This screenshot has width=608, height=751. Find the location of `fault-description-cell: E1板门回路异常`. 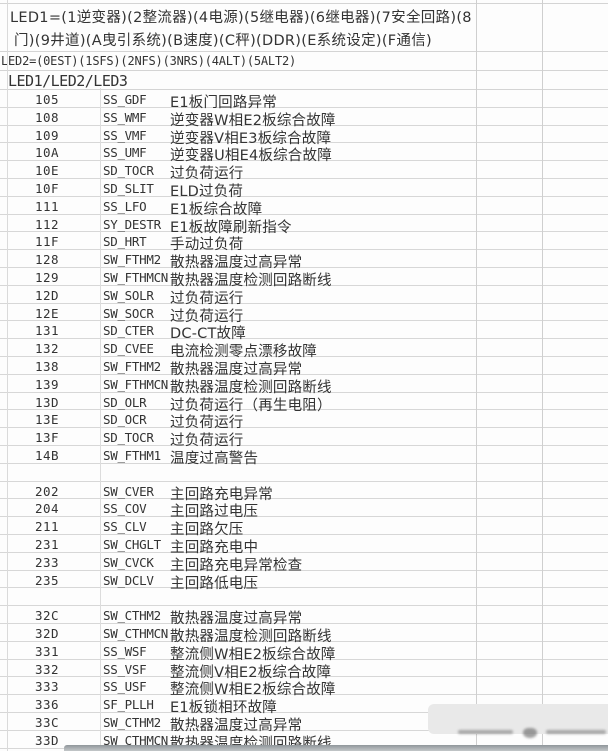

fault-description-cell: E1板门回路异常 is located at coordinates (223, 103).